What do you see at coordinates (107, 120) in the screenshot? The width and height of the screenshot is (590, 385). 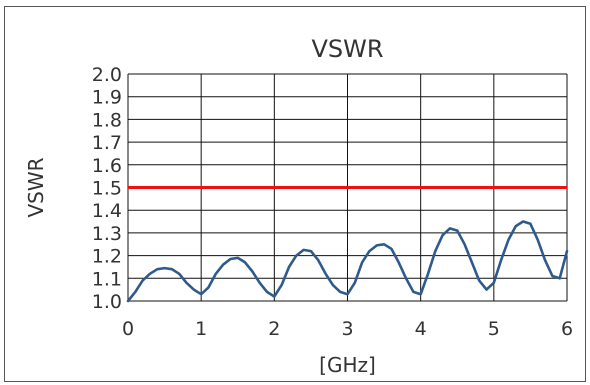 I see `y-tick-label: 1.8` at bounding box center [107, 120].